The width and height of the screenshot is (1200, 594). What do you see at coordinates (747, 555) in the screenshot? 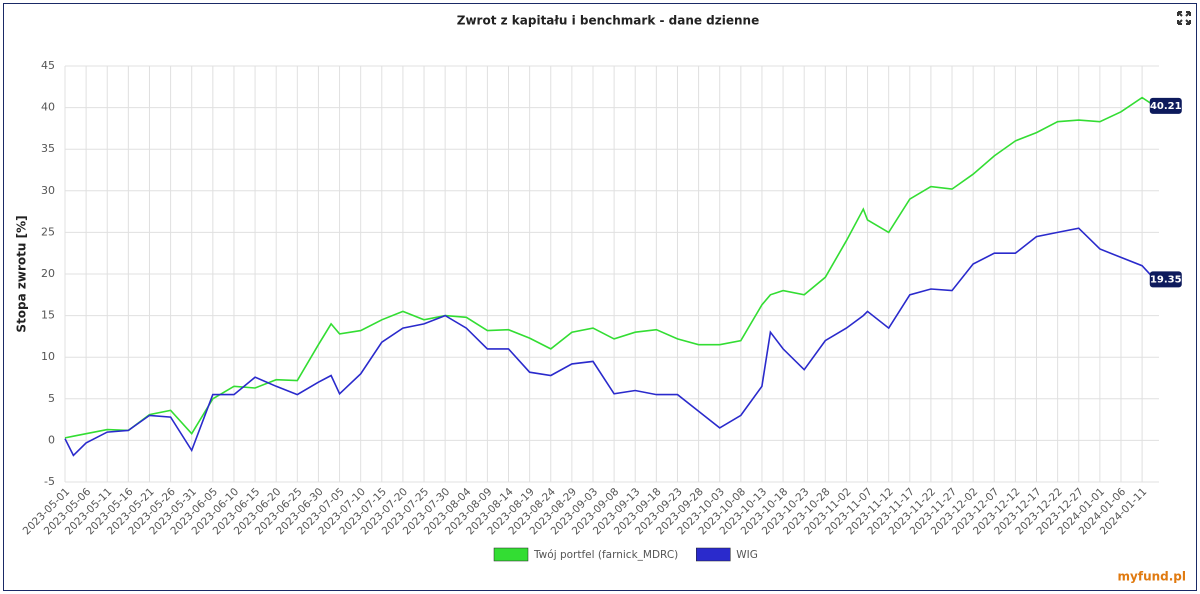
I see `legend-label: WIG` at bounding box center [747, 555].